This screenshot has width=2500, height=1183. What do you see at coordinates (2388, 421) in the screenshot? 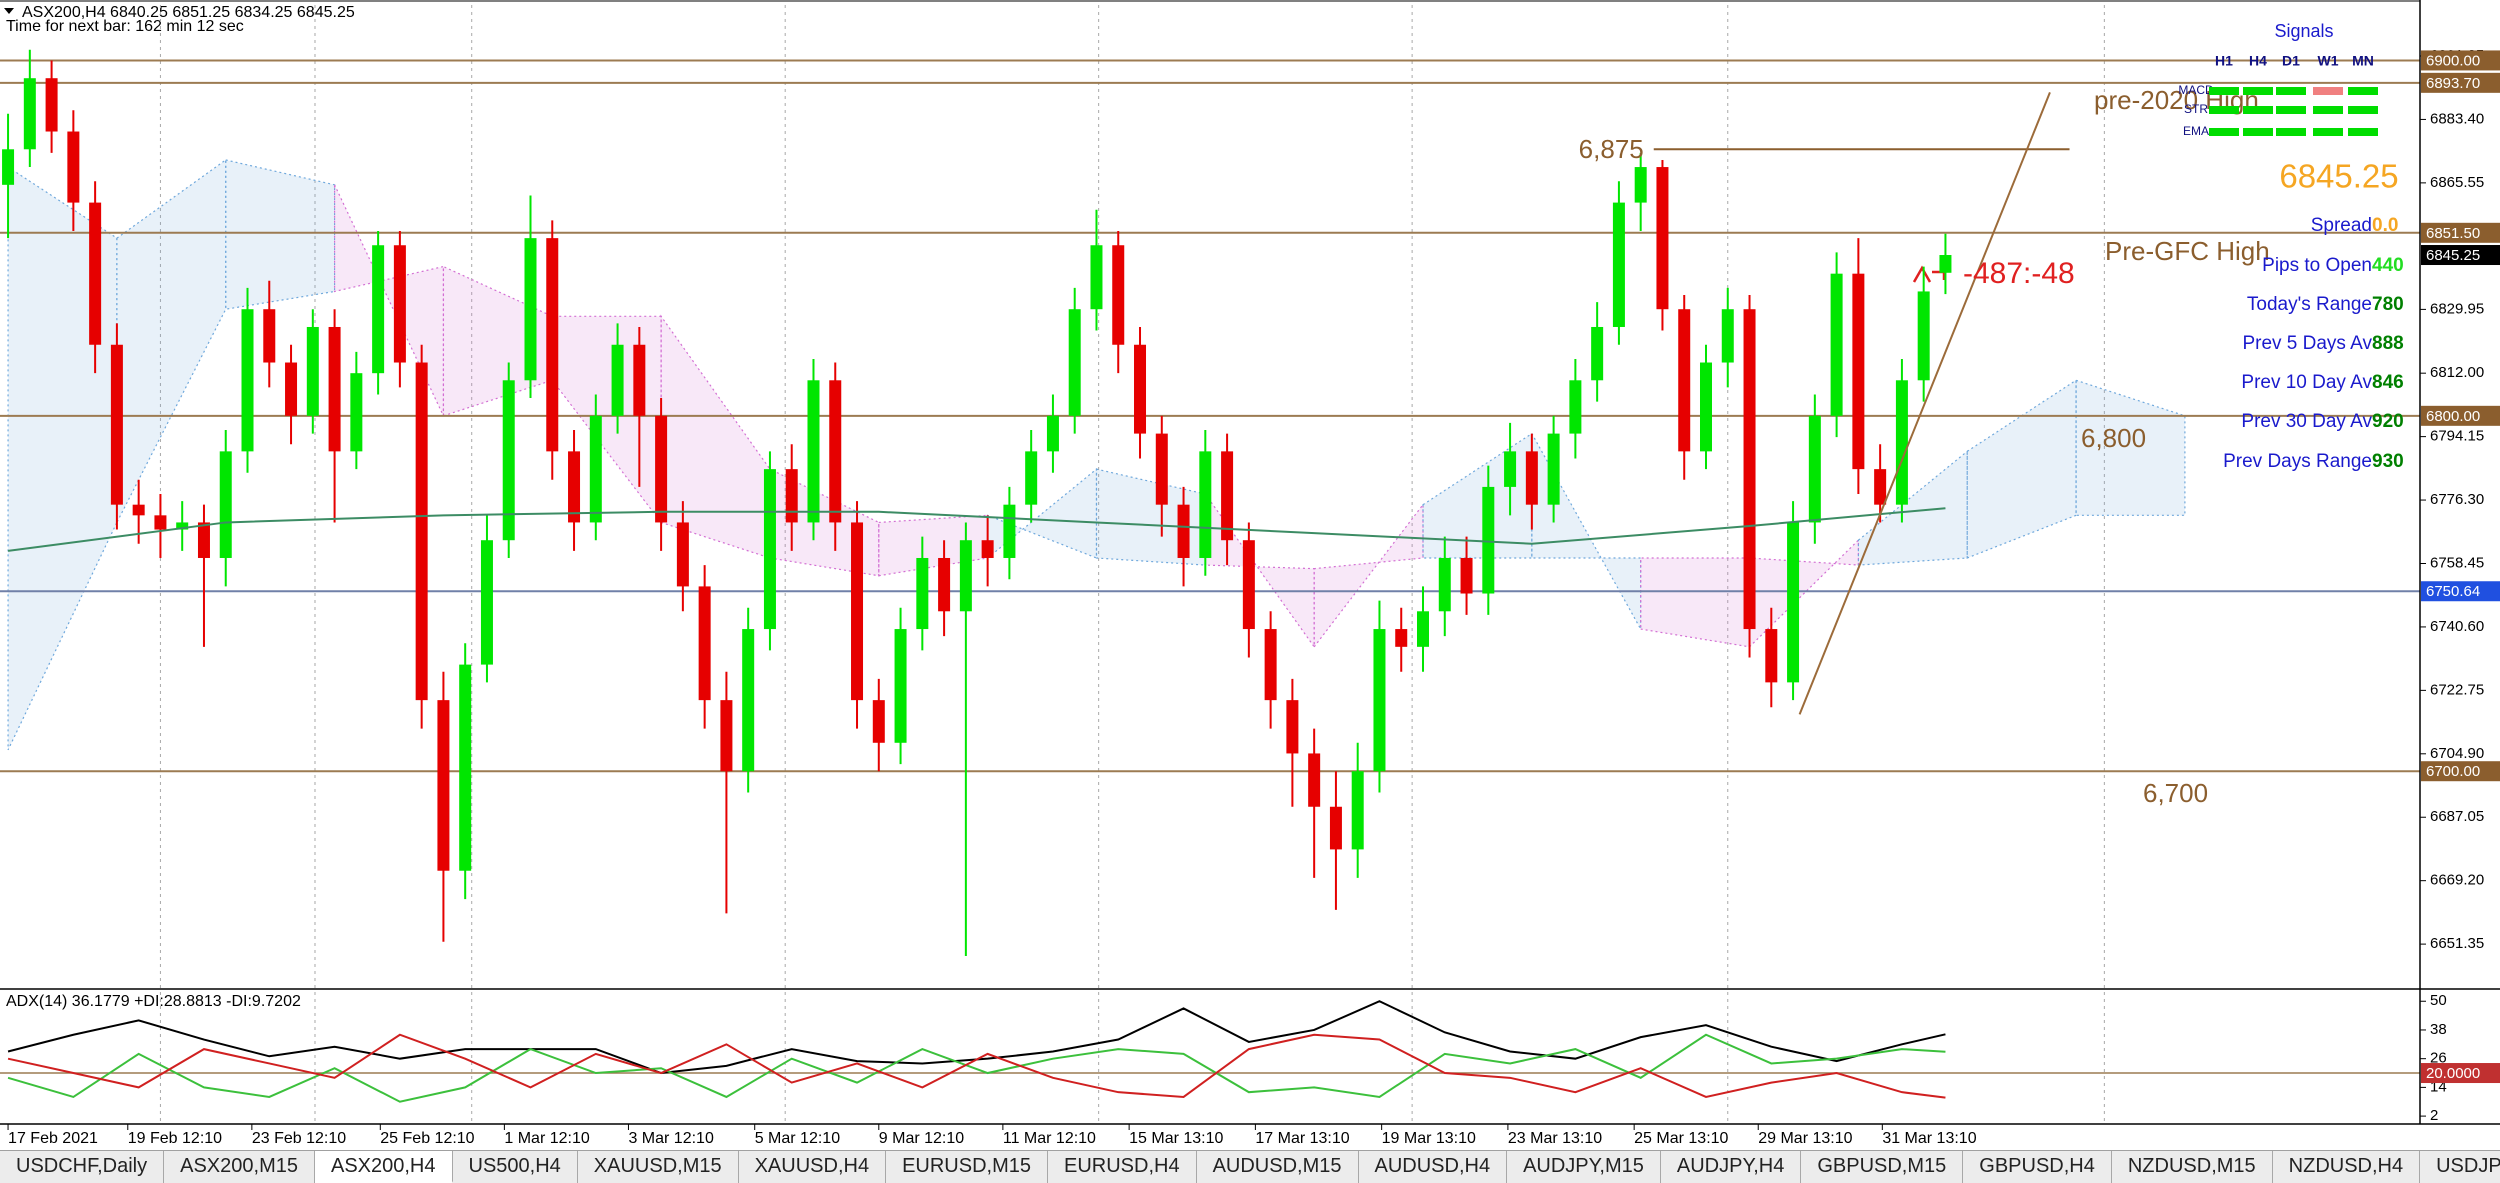
I see `stat-value: 920` at bounding box center [2388, 421].